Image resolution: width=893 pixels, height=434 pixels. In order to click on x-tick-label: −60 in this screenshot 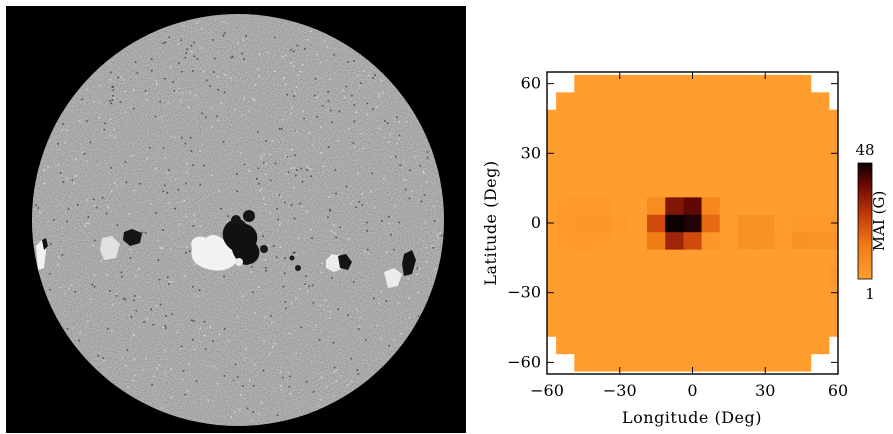, I will do `click(547, 390)`.